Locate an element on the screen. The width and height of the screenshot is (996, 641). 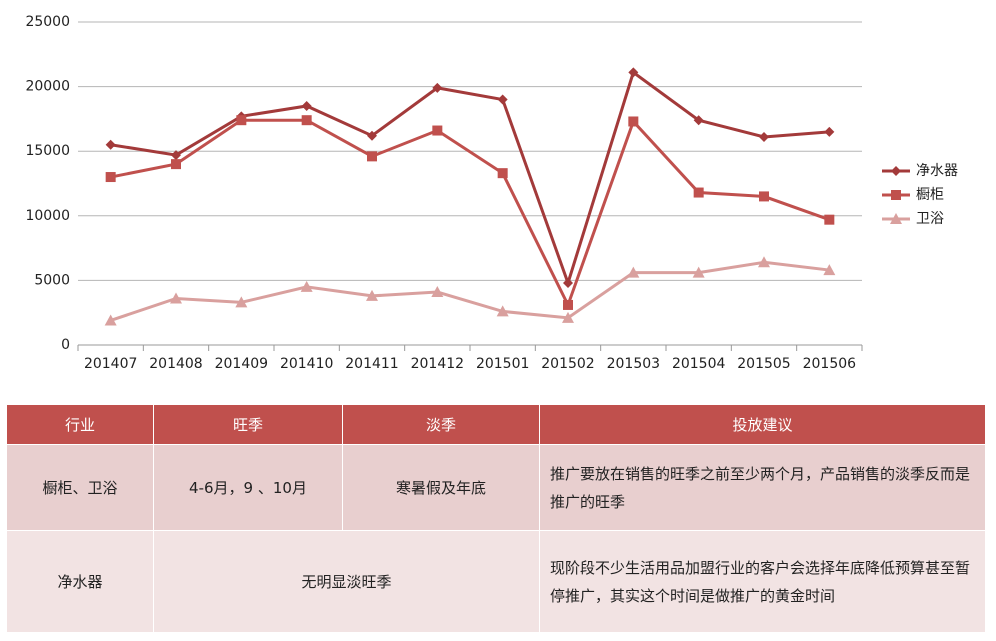
header-cell: 淡季 is located at coordinates (441, 424).